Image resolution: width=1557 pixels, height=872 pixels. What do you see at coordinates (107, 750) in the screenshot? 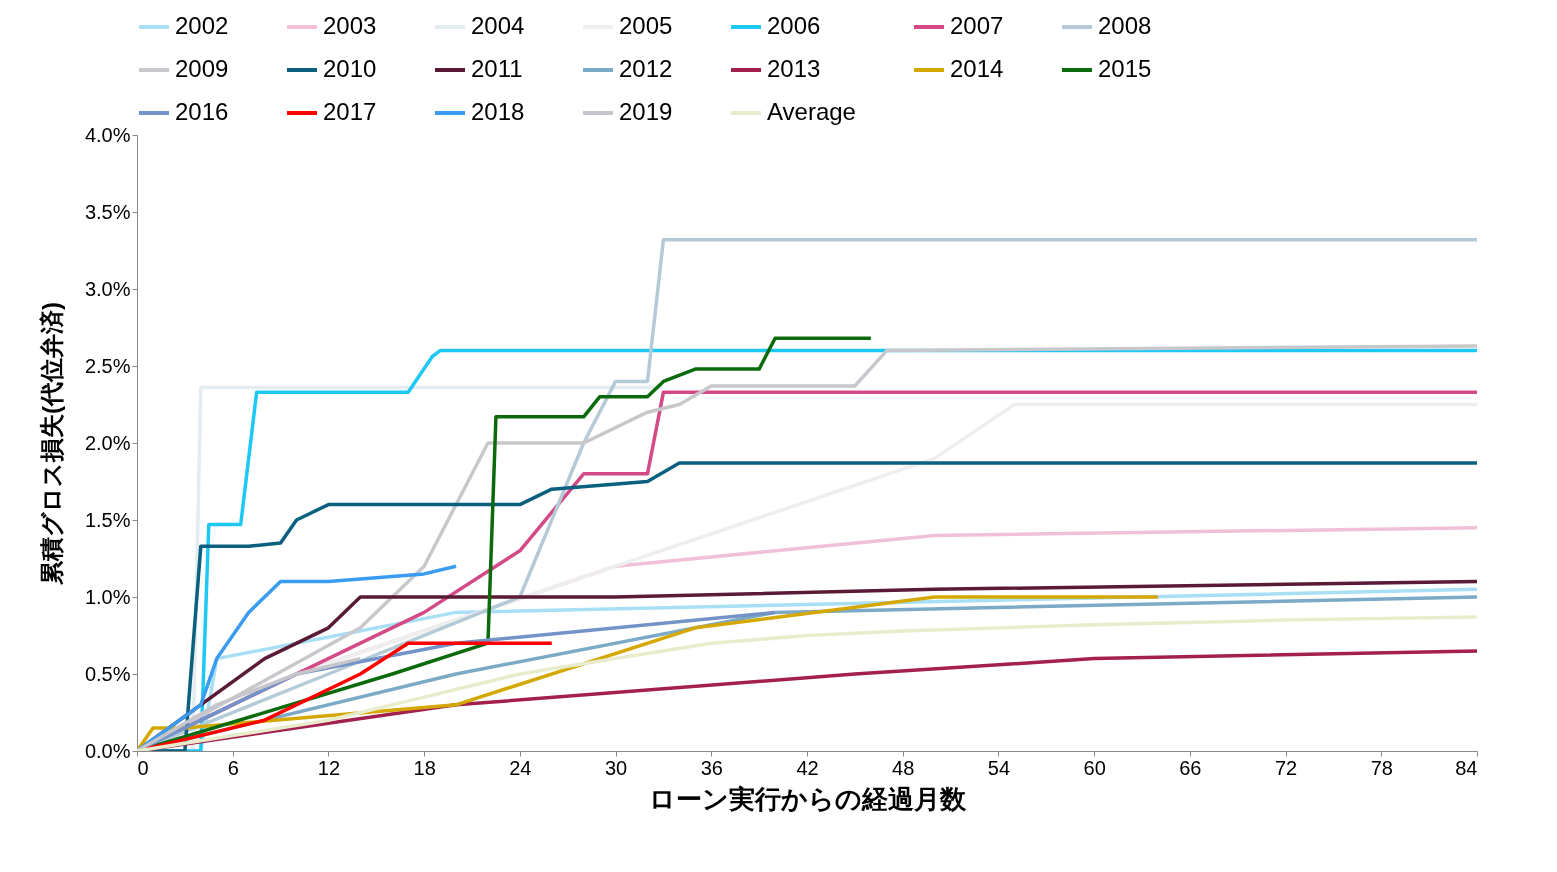
I see `y-tick-label: 0.0%` at bounding box center [107, 750].